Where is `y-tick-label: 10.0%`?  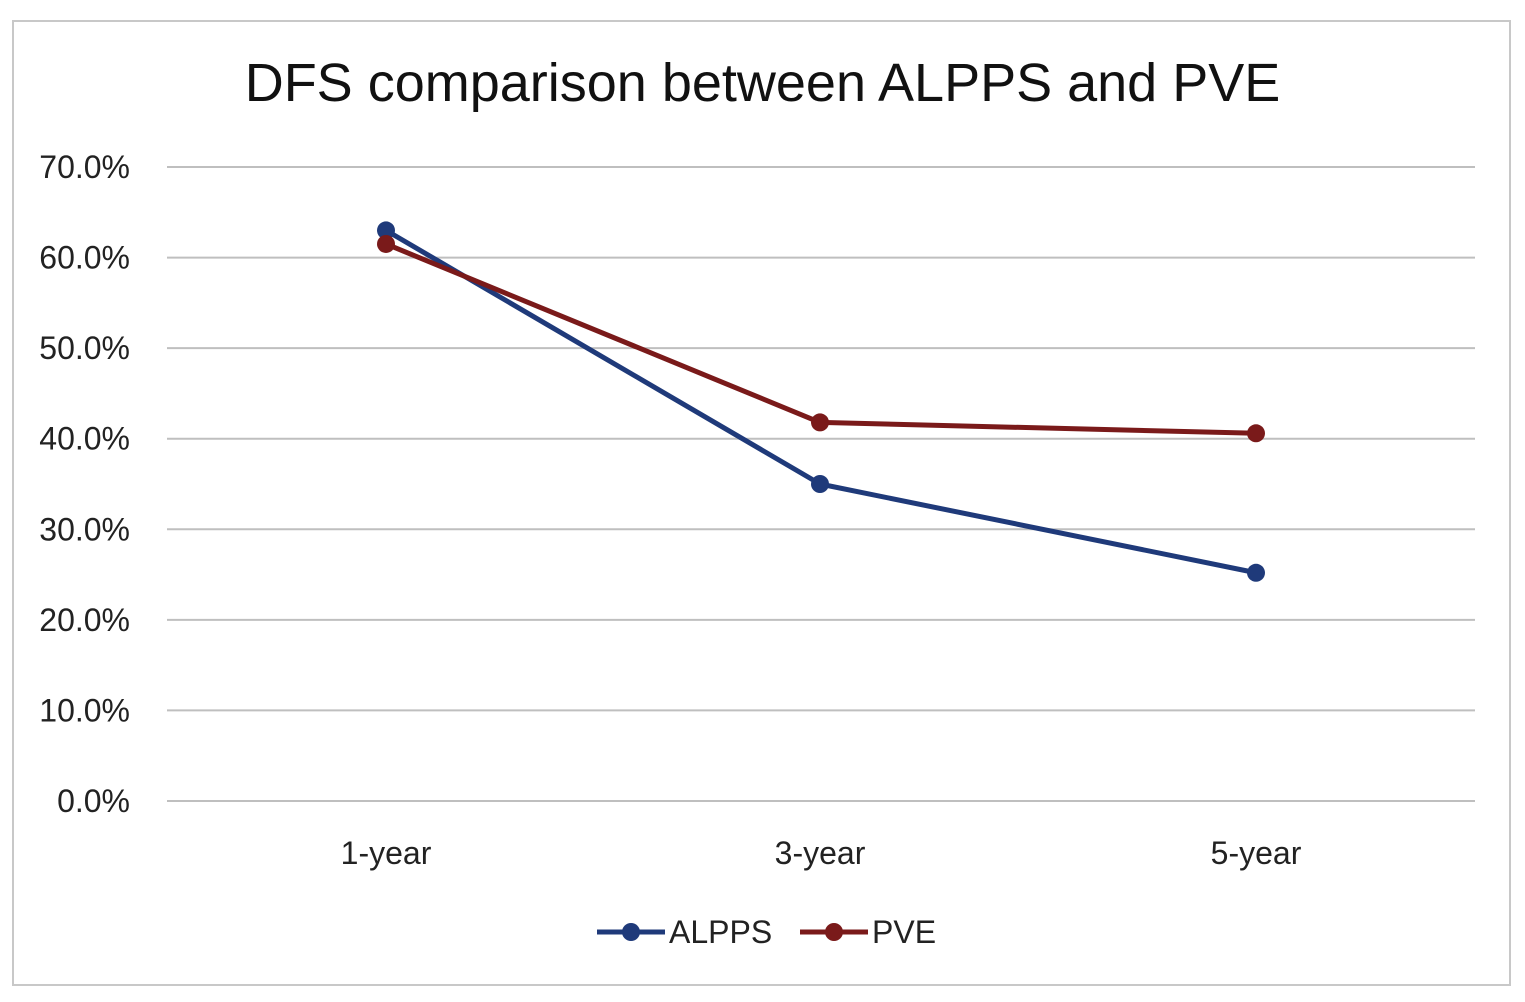
y-tick-label: 10.0% is located at coordinates (84, 710).